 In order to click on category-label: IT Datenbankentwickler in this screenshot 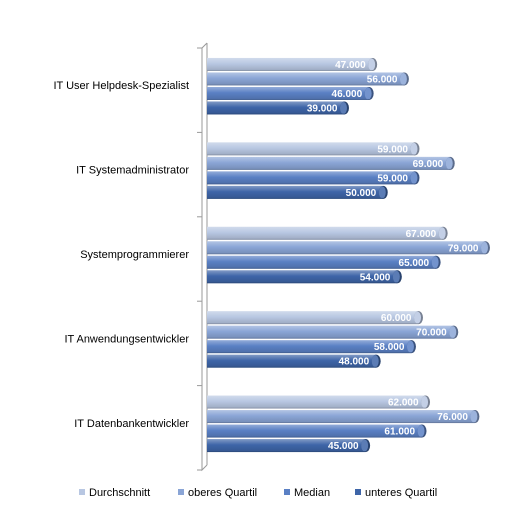, I will do `click(131, 424)`.